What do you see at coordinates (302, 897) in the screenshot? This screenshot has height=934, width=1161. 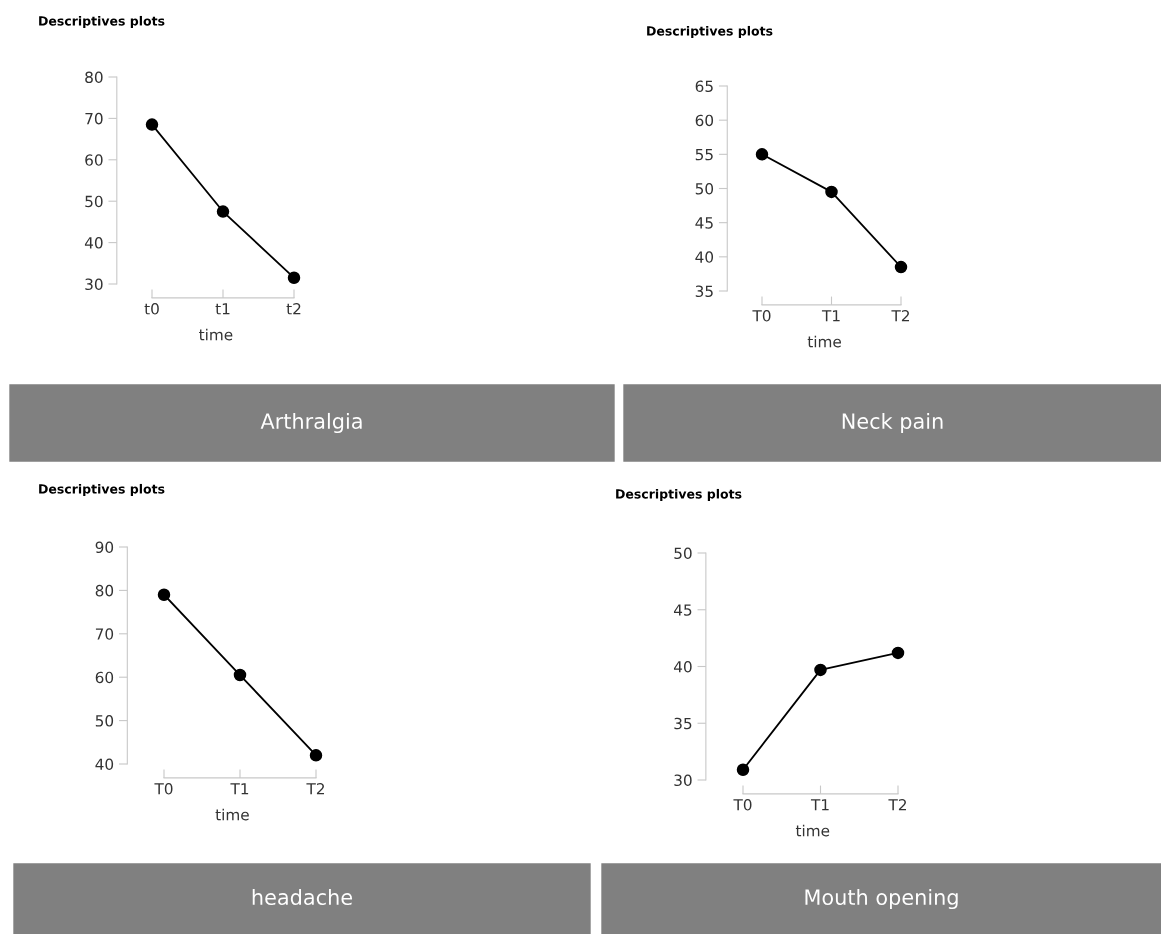 I see `text: headache` at bounding box center [302, 897].